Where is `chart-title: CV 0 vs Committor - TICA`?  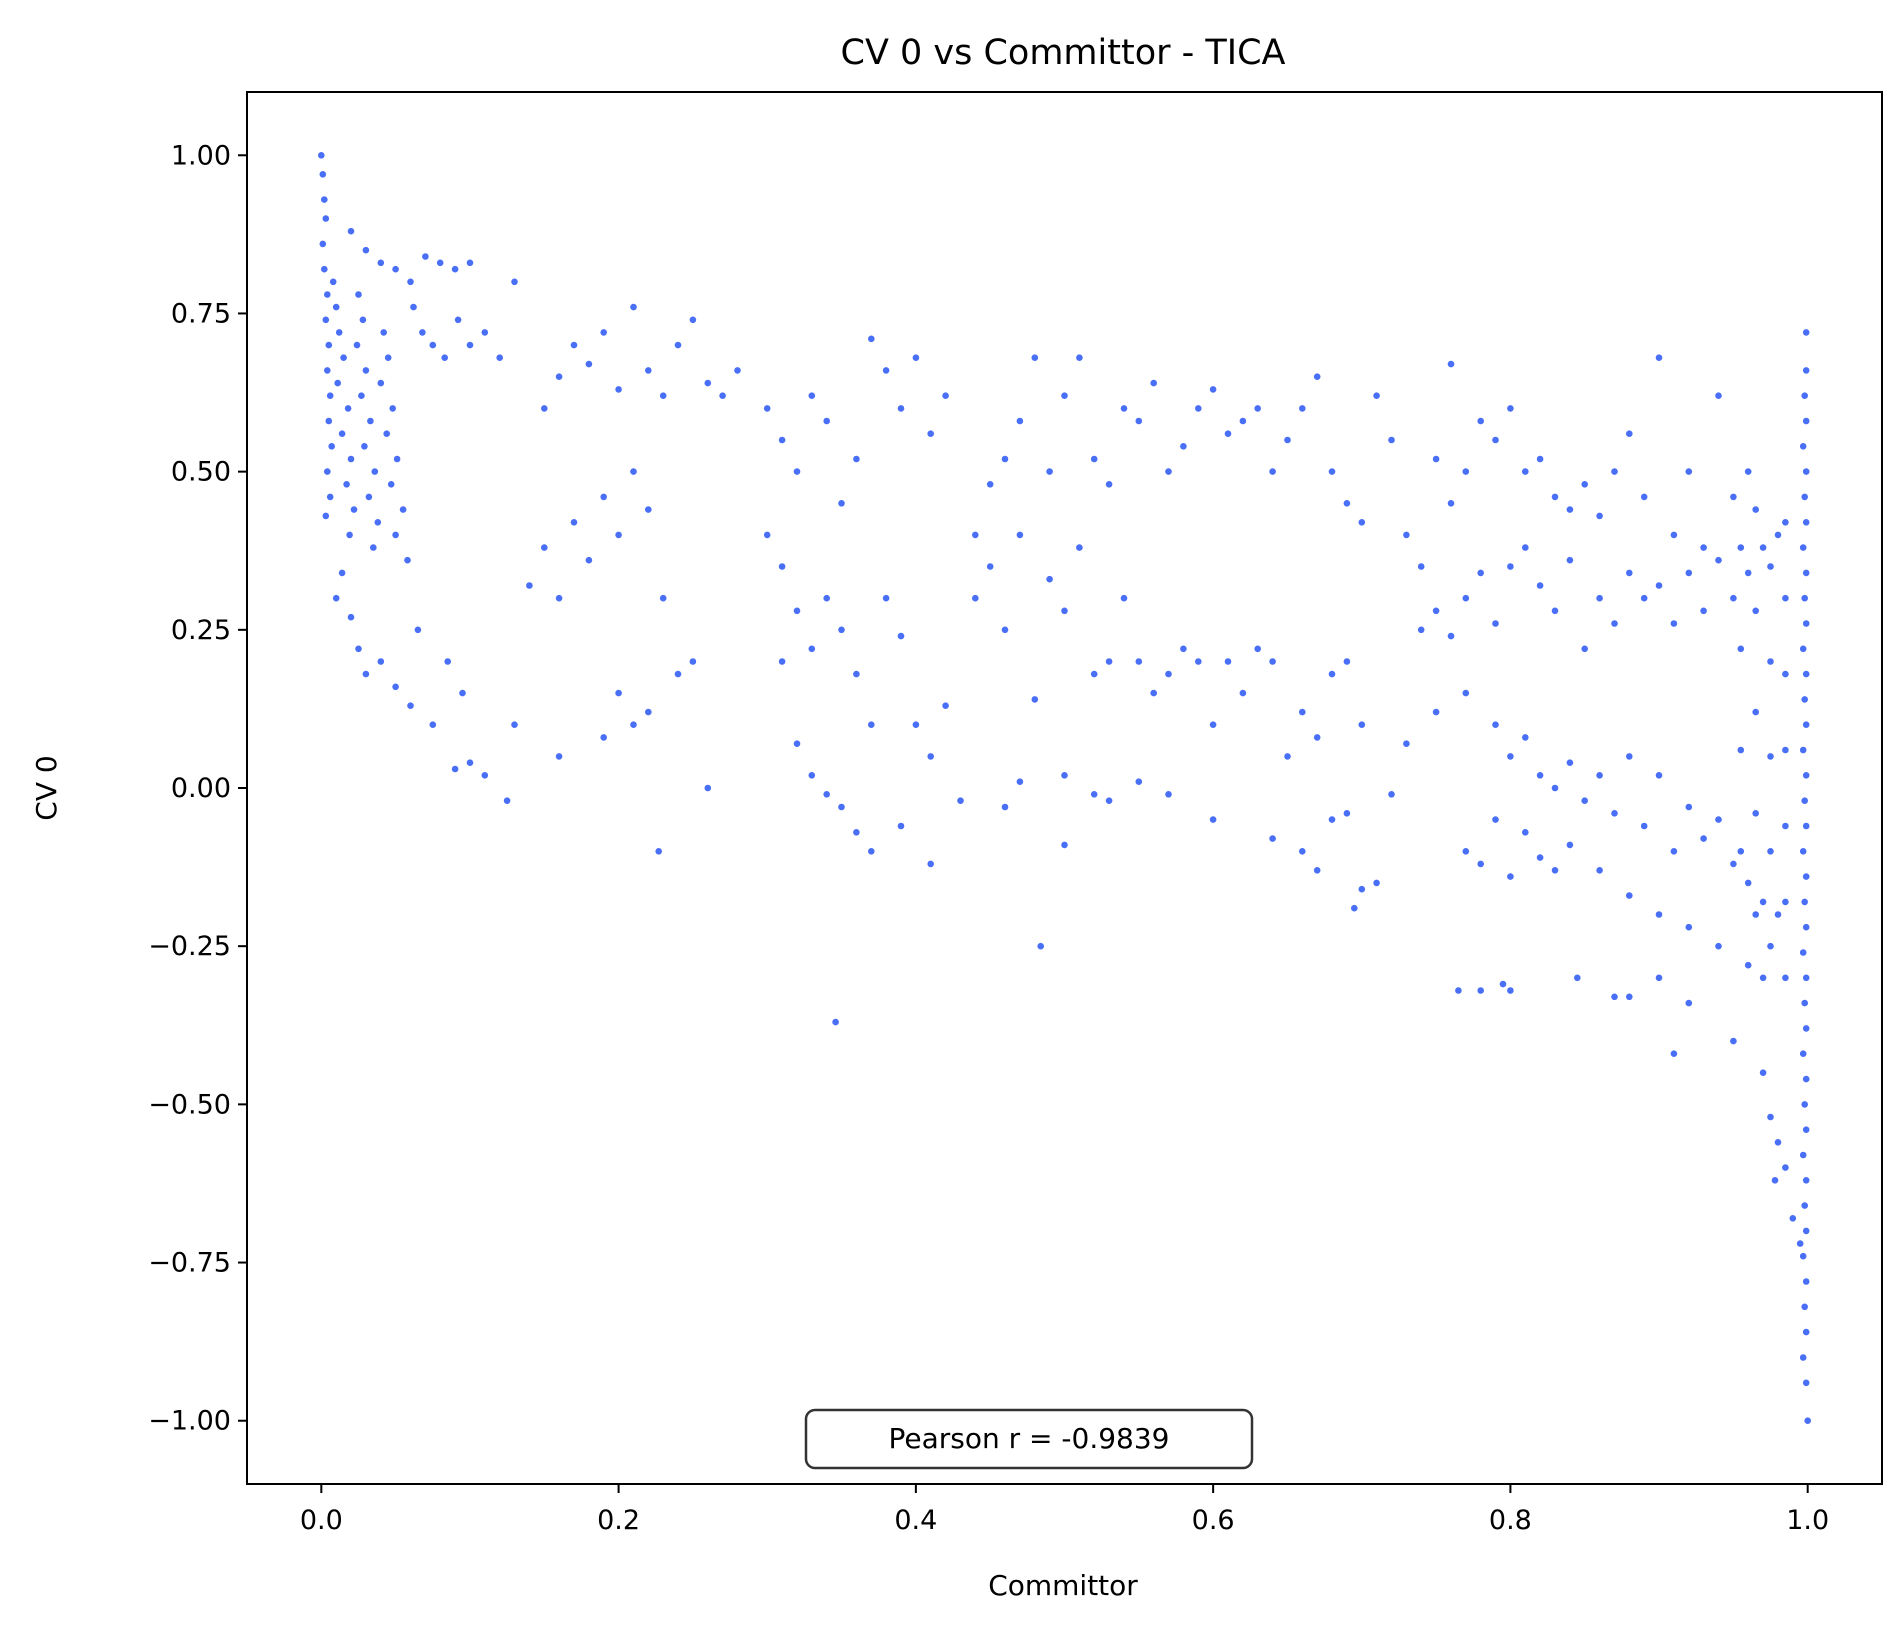
chart-title: CV 0 vs Committor - TICA is located at coordinates (1063, 53).